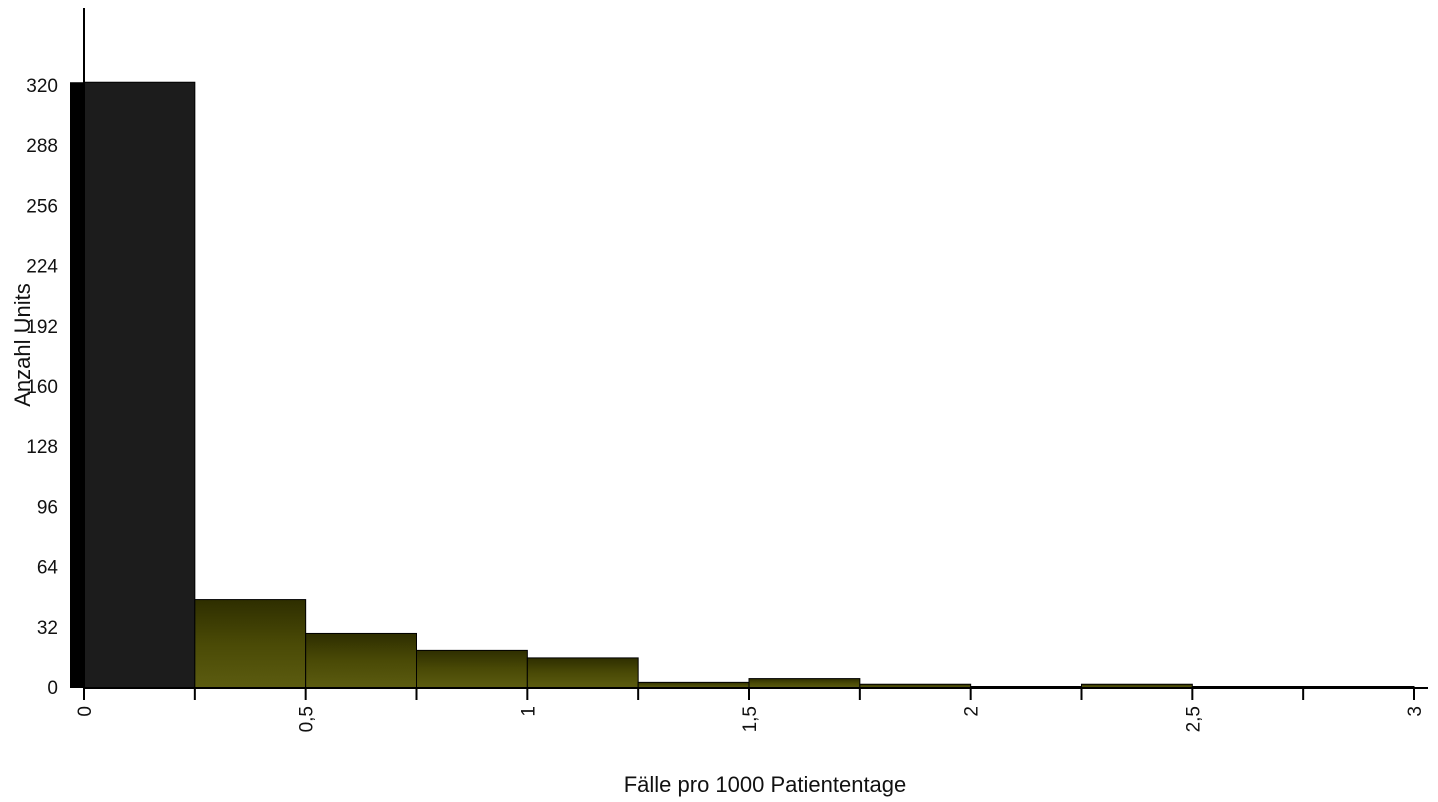 This screenshot has width=1438, height=802. I want to click on y-tick-label: 288, so click(42, 146).